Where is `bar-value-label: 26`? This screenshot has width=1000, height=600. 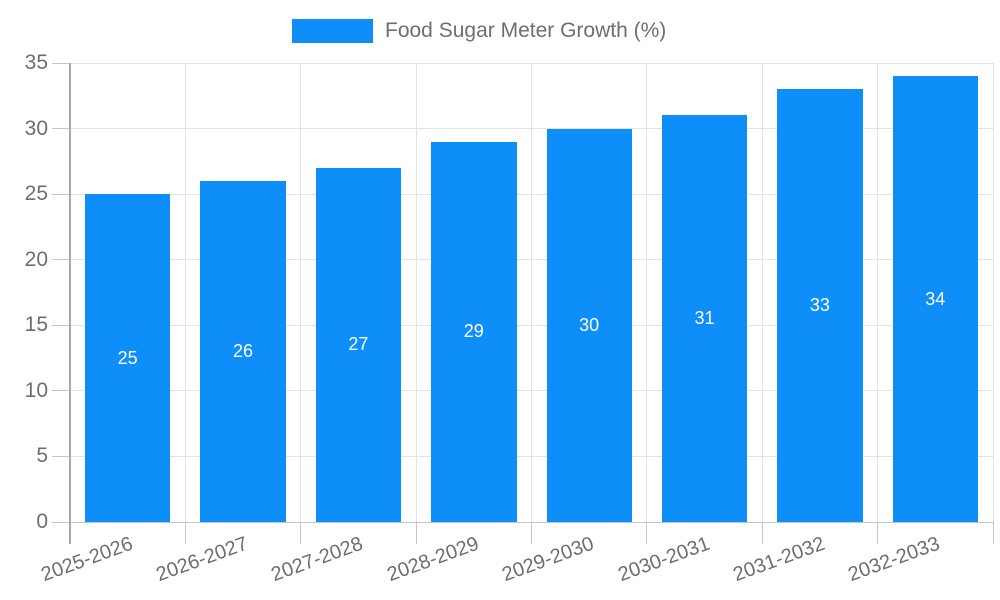
bar-value-label: 26 is located at coordinates (243, 351).